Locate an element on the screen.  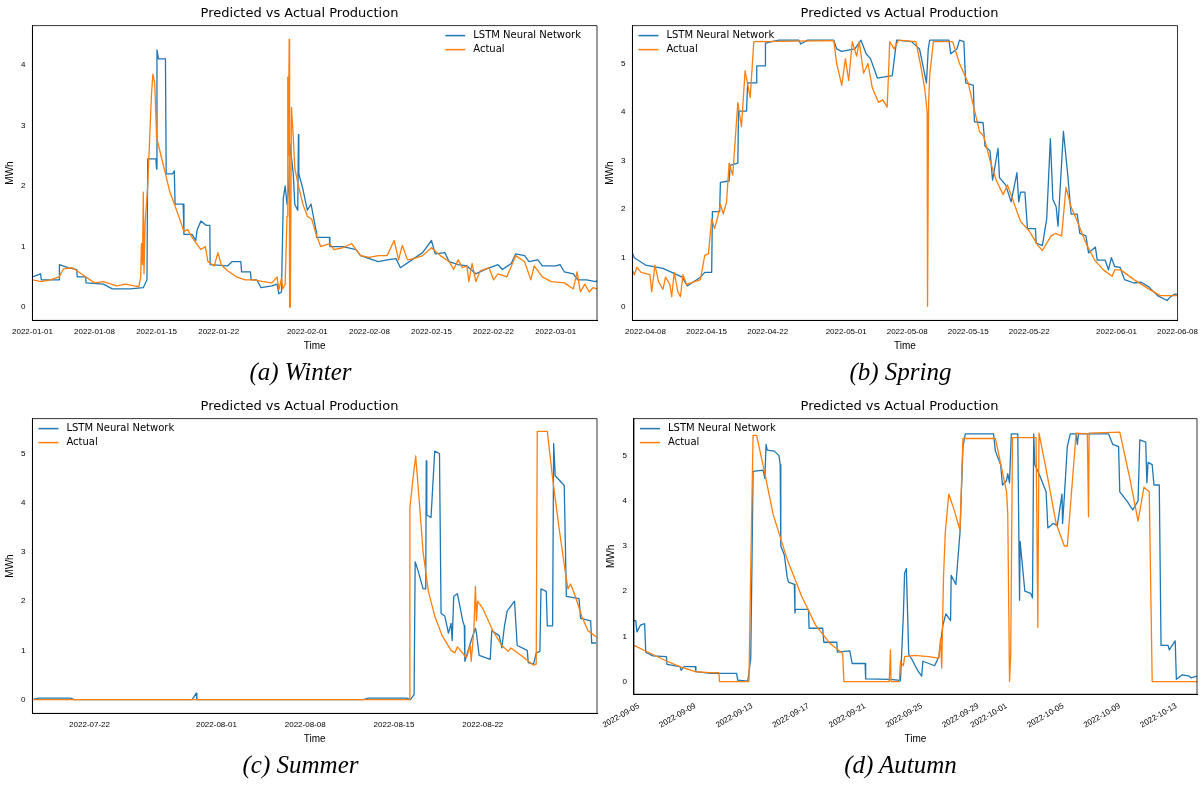
x-tick-label: 2022-06-01 is located at coordinates (1117, 332).